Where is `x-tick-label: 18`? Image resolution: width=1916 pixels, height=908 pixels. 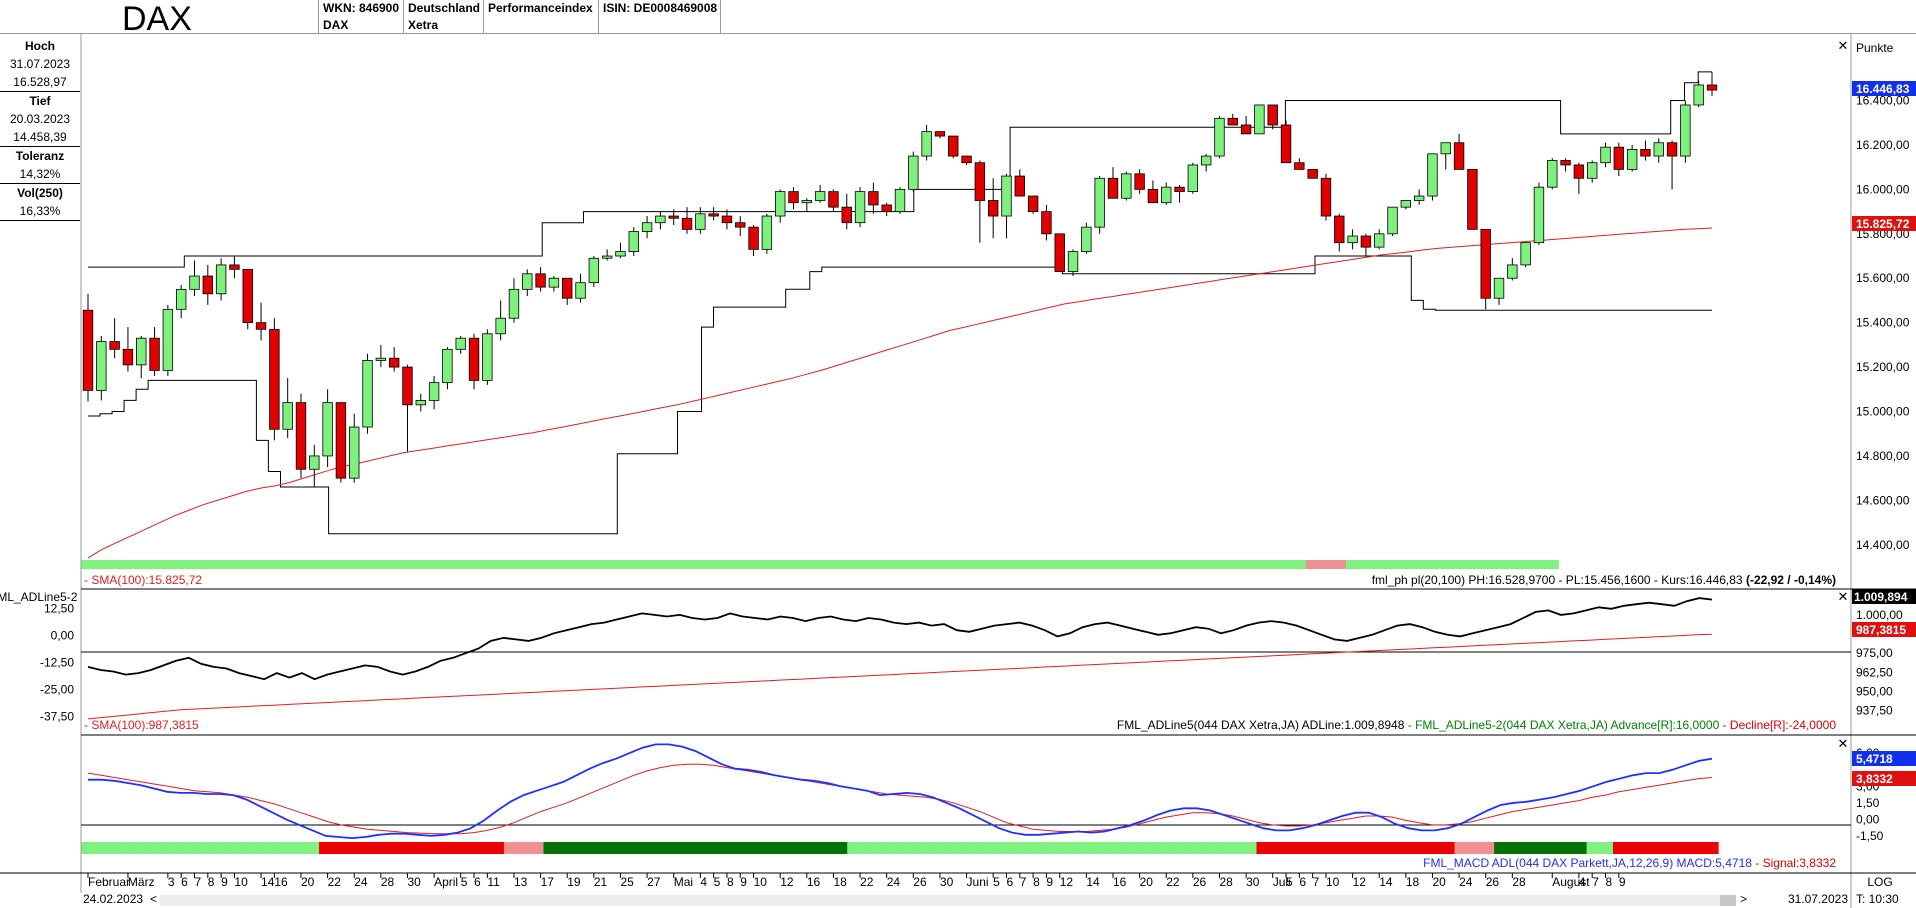
x-tick-label: 18 is located at coordinates (1413, 882).